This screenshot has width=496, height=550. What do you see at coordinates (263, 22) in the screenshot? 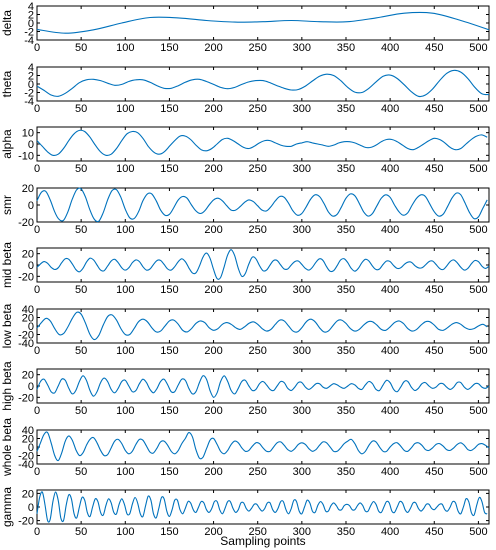
I see `series-line-delta` at bounding box center [263, 22].